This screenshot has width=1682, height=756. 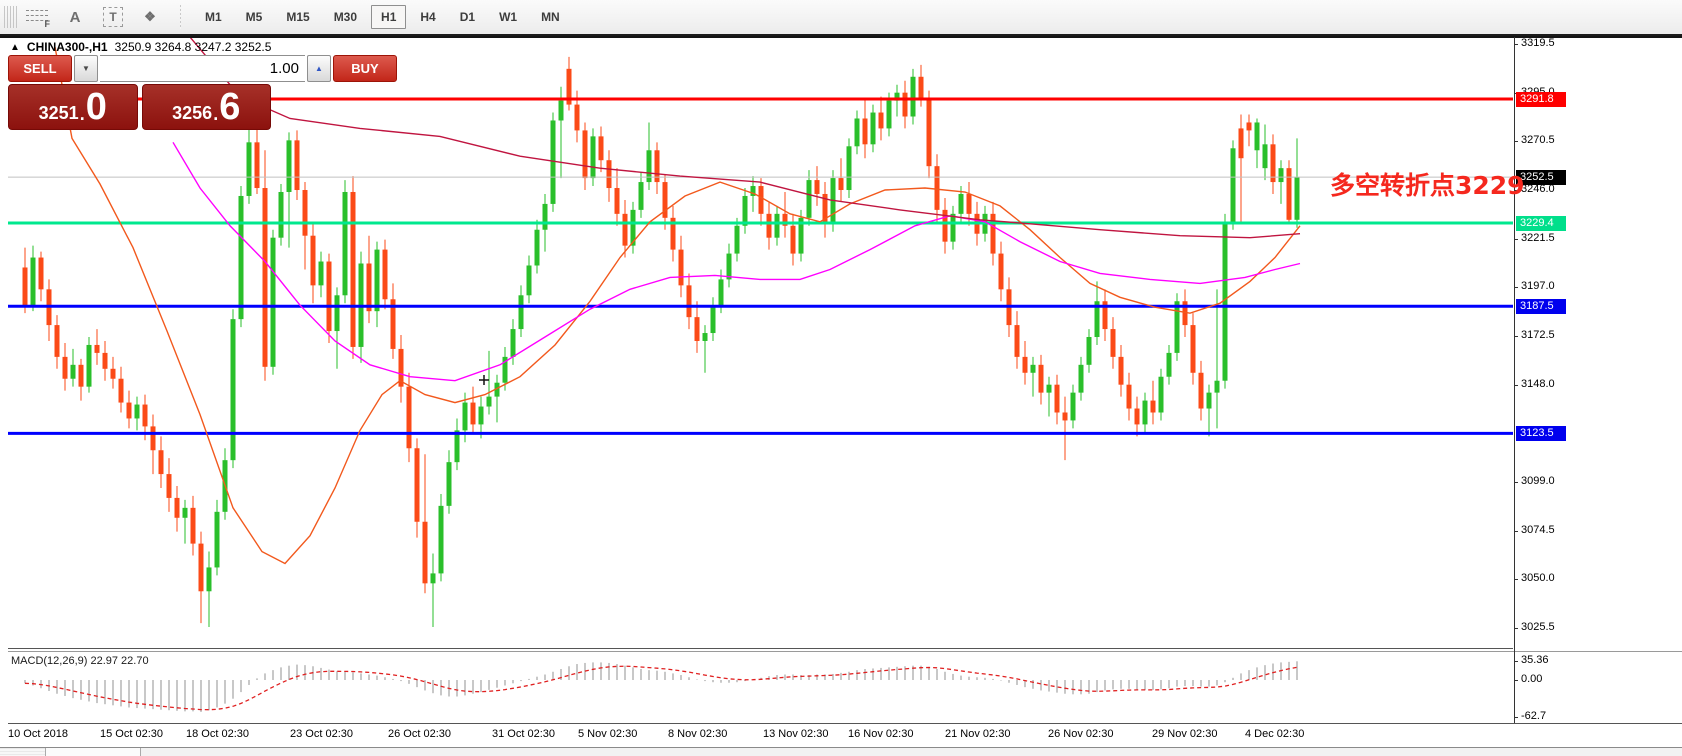 I want to click on sell-price-pip: 0, so click(x=96, y=107).